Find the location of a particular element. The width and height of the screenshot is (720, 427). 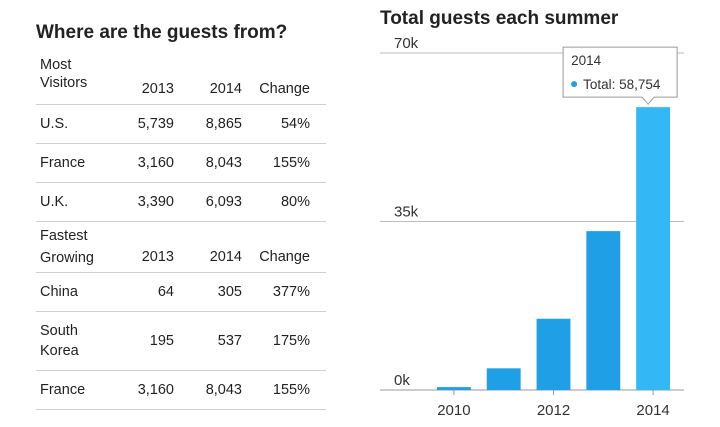

tooltip-marker-icon is located at coordinates (574, 84).